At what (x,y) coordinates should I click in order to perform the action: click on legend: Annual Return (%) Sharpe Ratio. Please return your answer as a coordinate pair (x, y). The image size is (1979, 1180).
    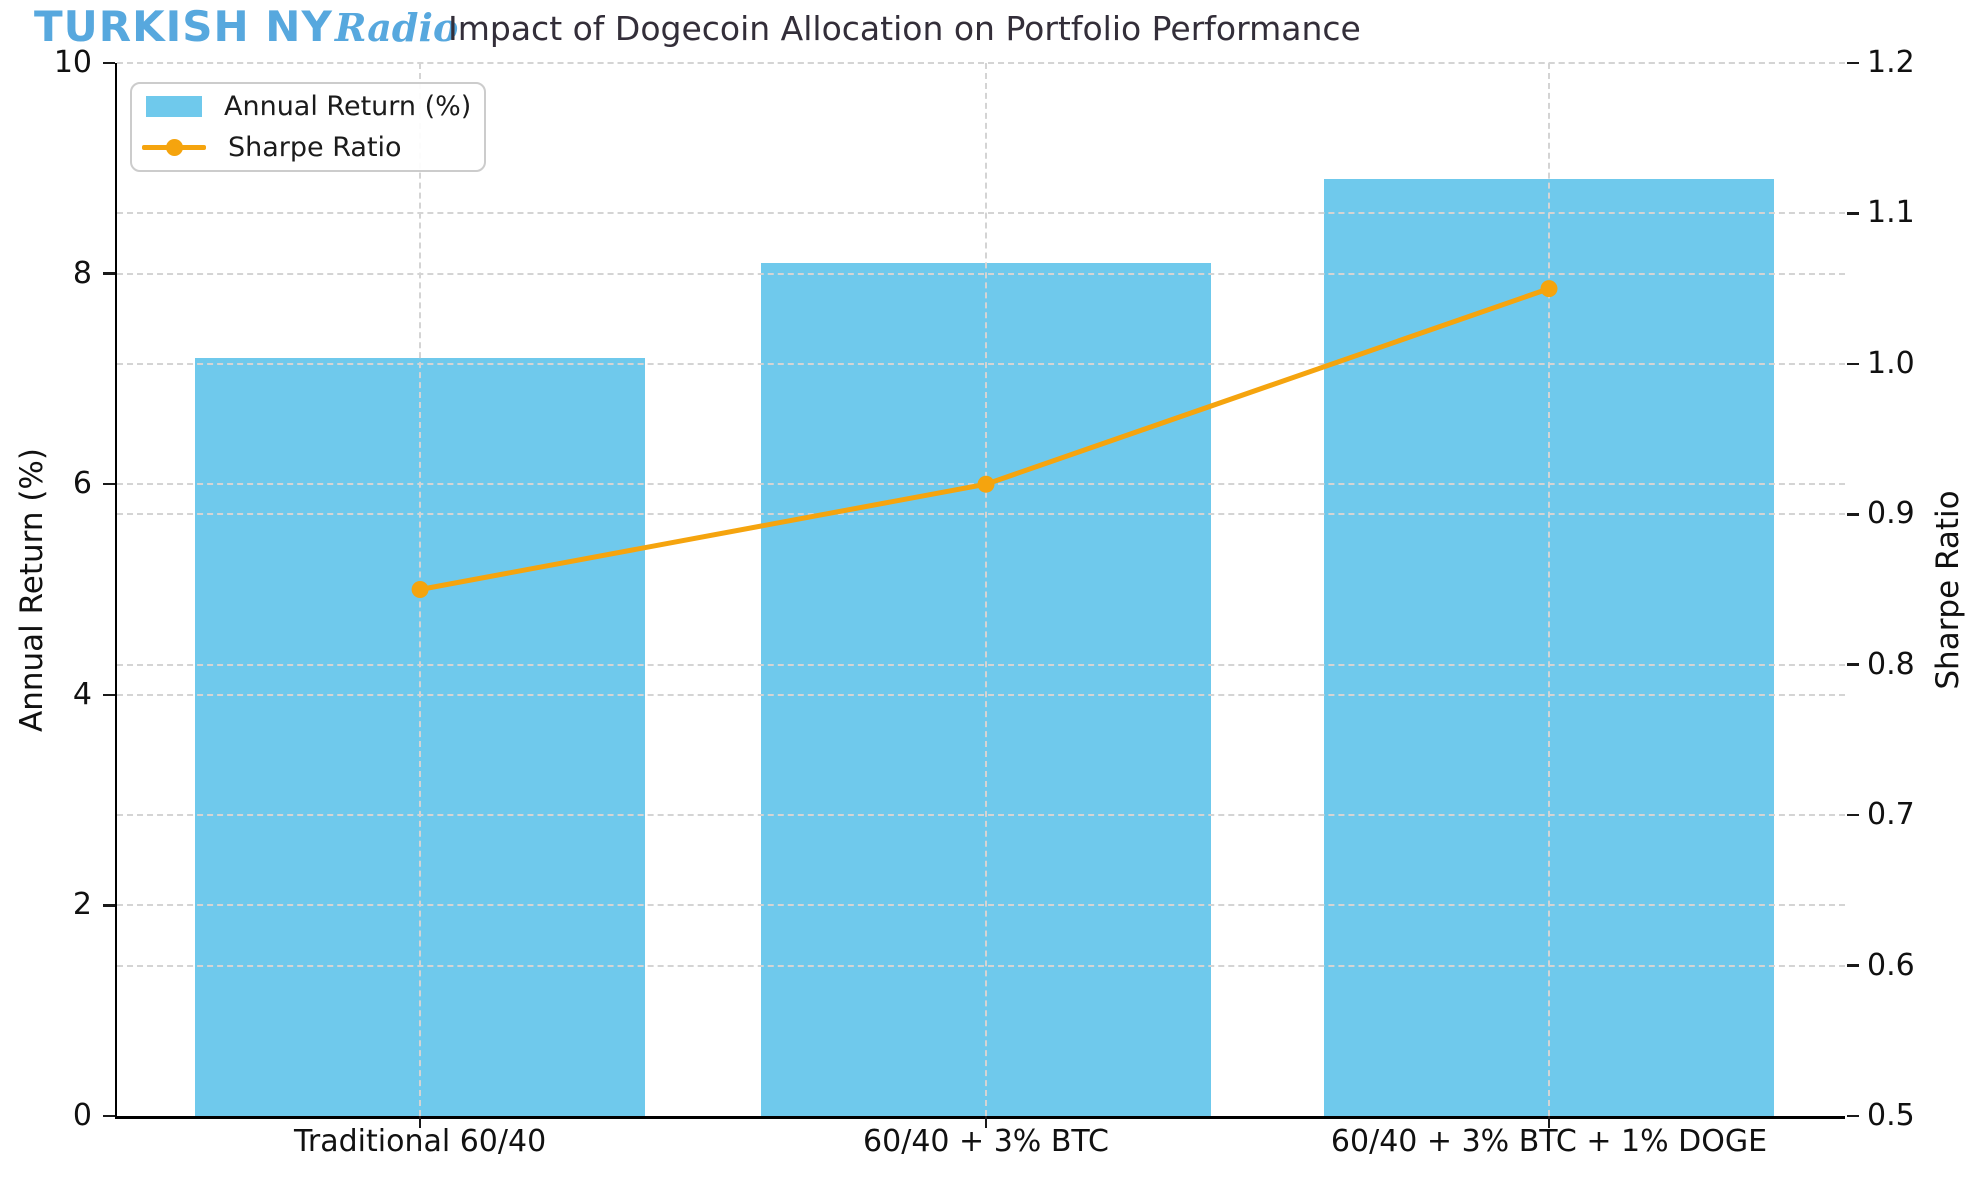
    Looking at the image, I should click on (308, 127).